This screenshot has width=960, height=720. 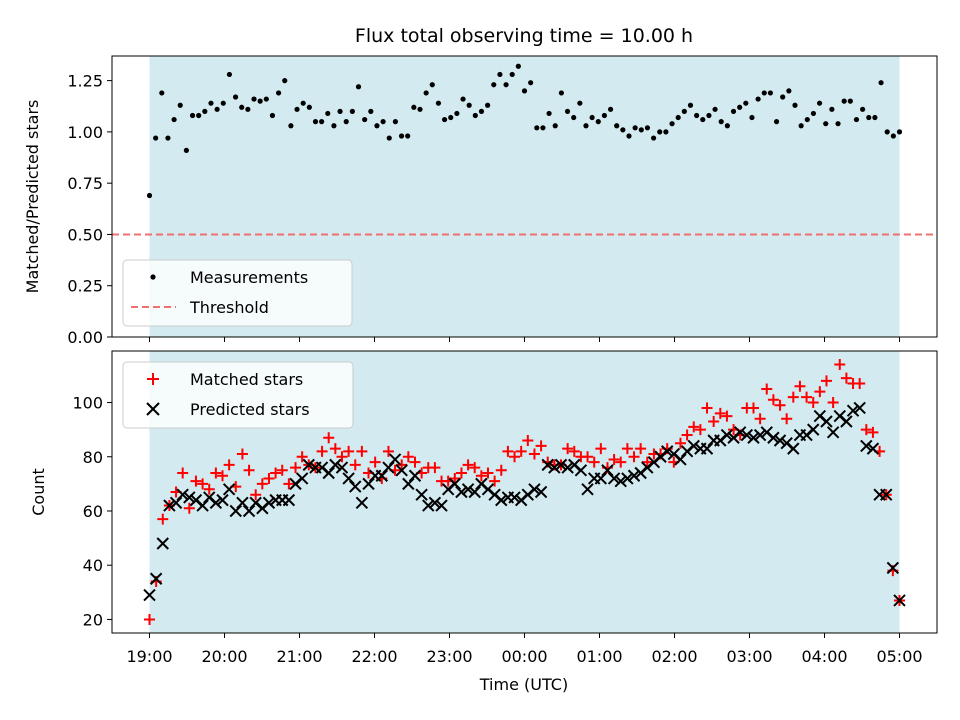 I want to click on x-axis-label: Time (UTC), so click(x=523, y=684).